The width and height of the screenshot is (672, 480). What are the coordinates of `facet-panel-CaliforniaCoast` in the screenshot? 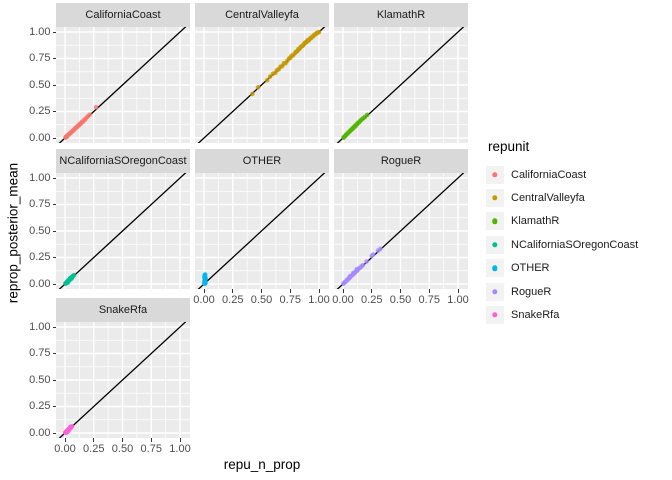 It's located at (123, 85).